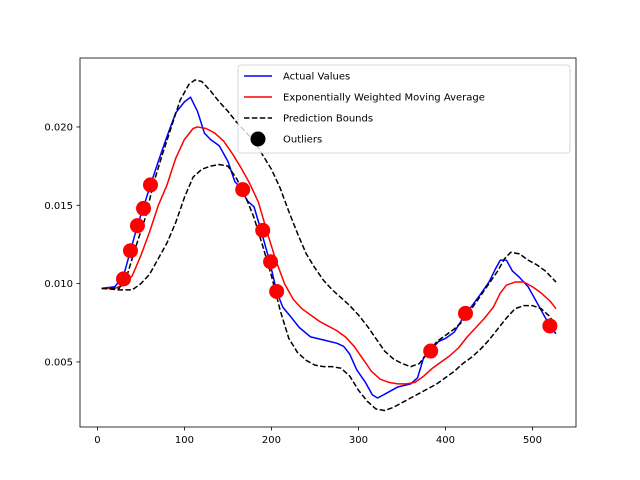 The width and height of the screenshot is (640, 480). Describe the element at coordinates (97, 440) in the screenshot. I see `x-tick-label: 0` at that location.